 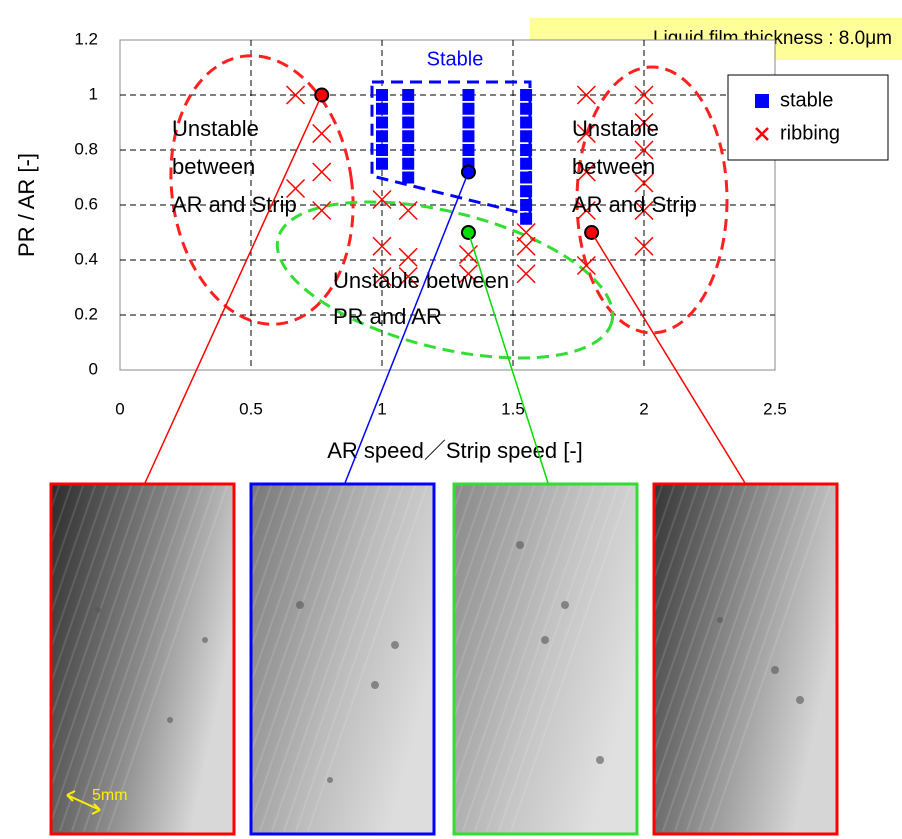 What do you see at coordinates (119, 408) in the screenshot?
I see `x-tick-label: 0` at bounding box center [119, 408].